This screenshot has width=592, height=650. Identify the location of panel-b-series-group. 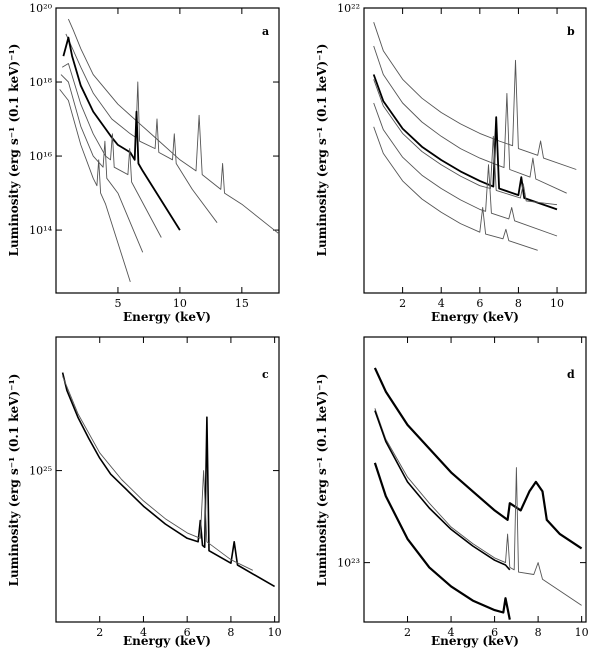
(474, 136).